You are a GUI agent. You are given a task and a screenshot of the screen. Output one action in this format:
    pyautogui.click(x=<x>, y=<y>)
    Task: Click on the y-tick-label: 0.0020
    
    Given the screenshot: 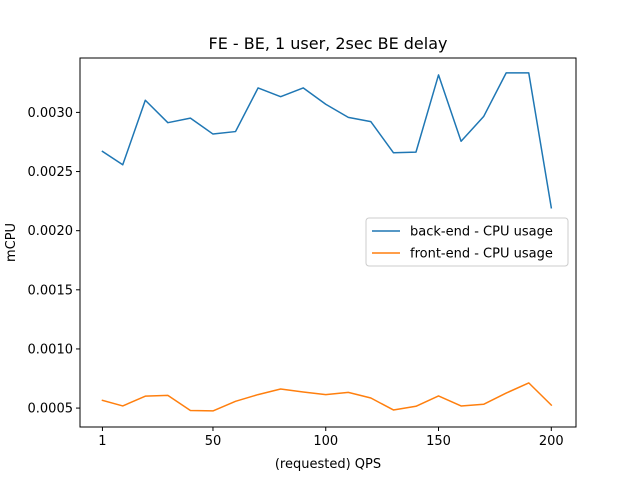 What is the action you would take?
    pyautogui.click(x=51, y=231)
    